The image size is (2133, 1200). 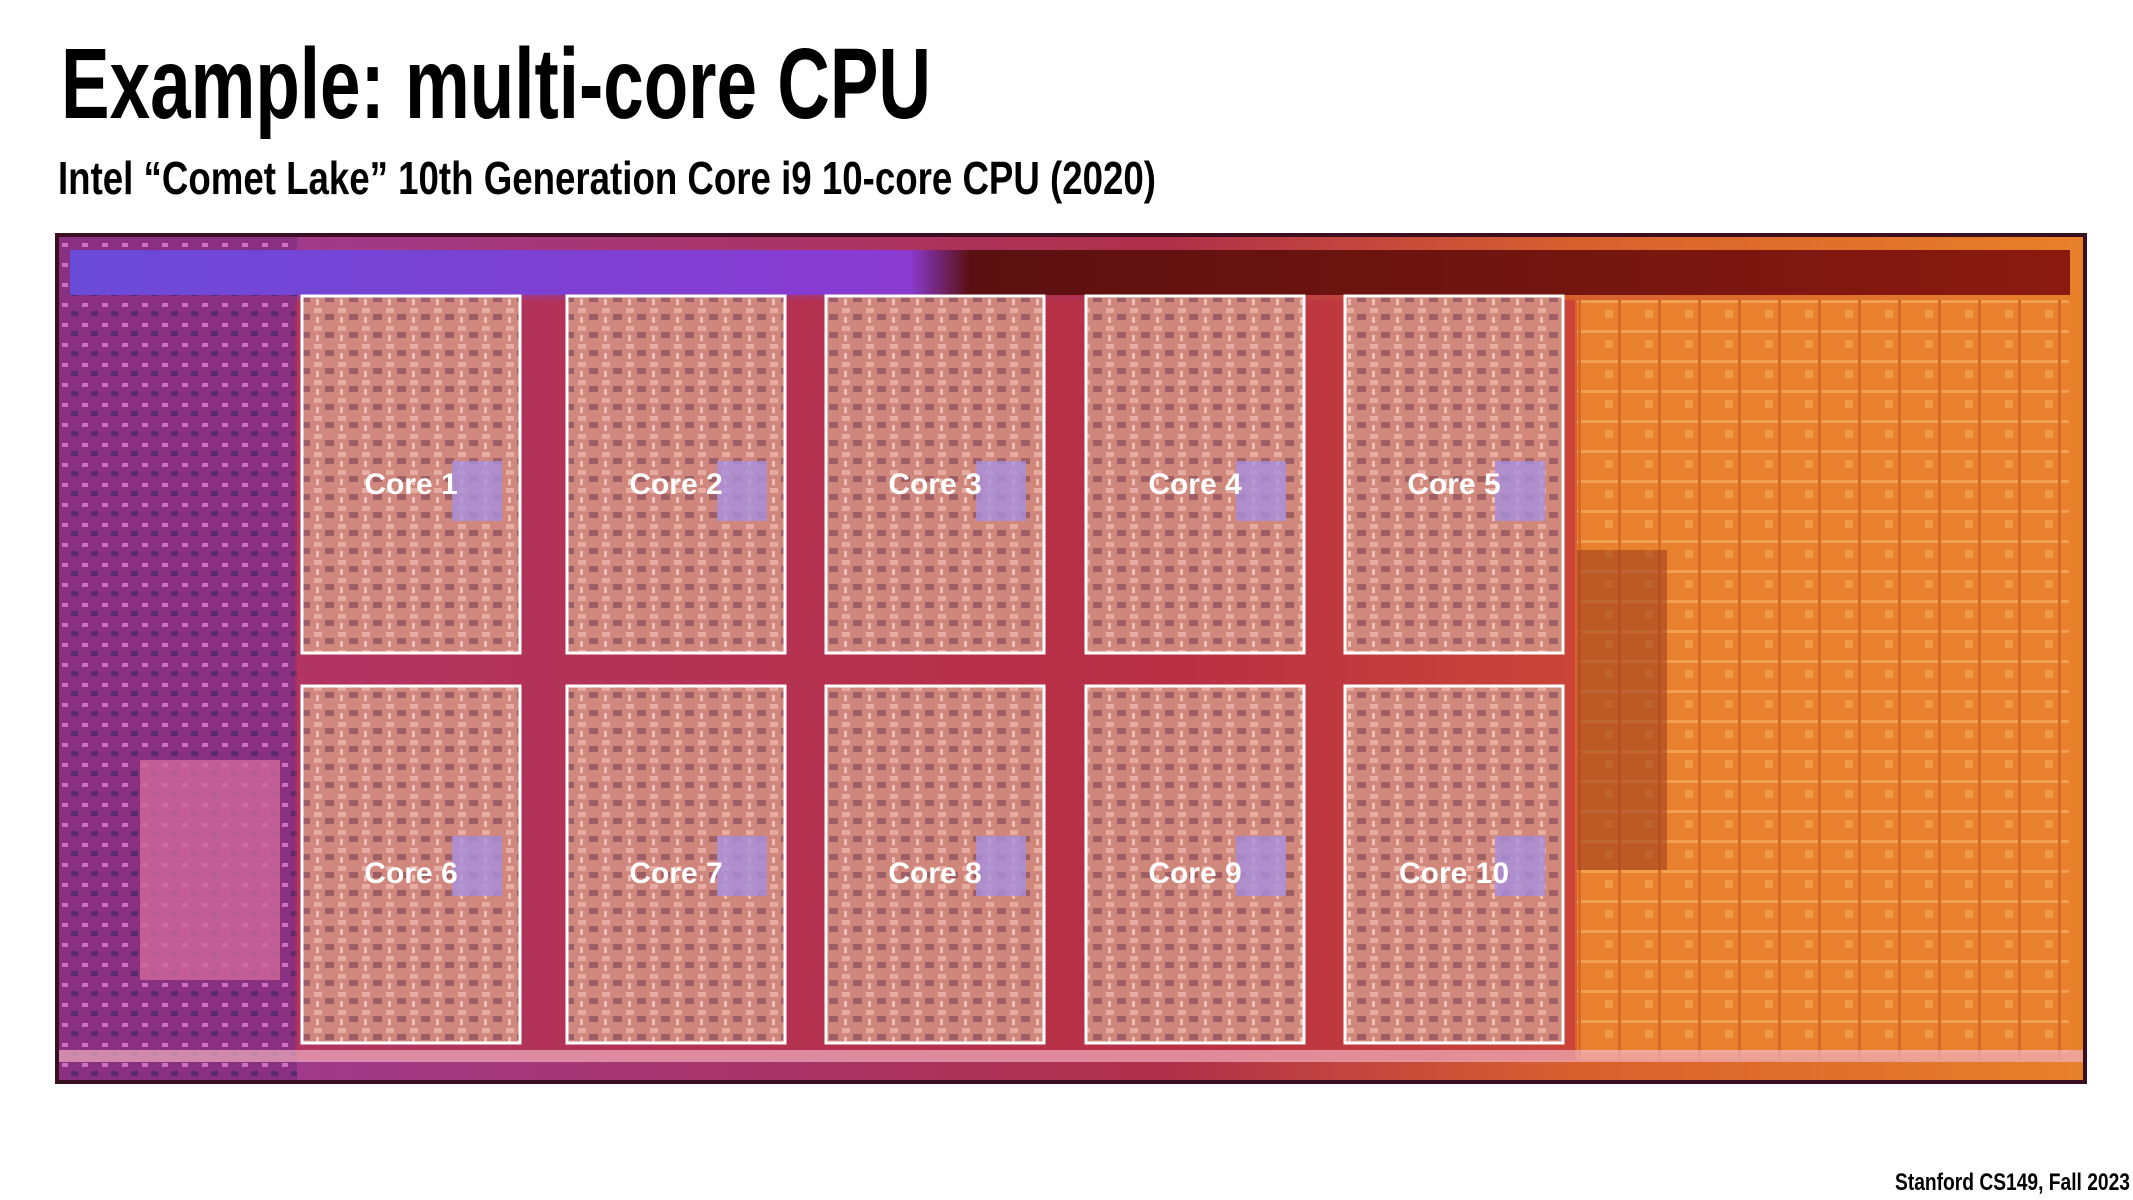 What do you see at coordinates (496, 84) in the screenshot?
I see `title: Example: multi-core CPU` at bounding box center [496, 84].